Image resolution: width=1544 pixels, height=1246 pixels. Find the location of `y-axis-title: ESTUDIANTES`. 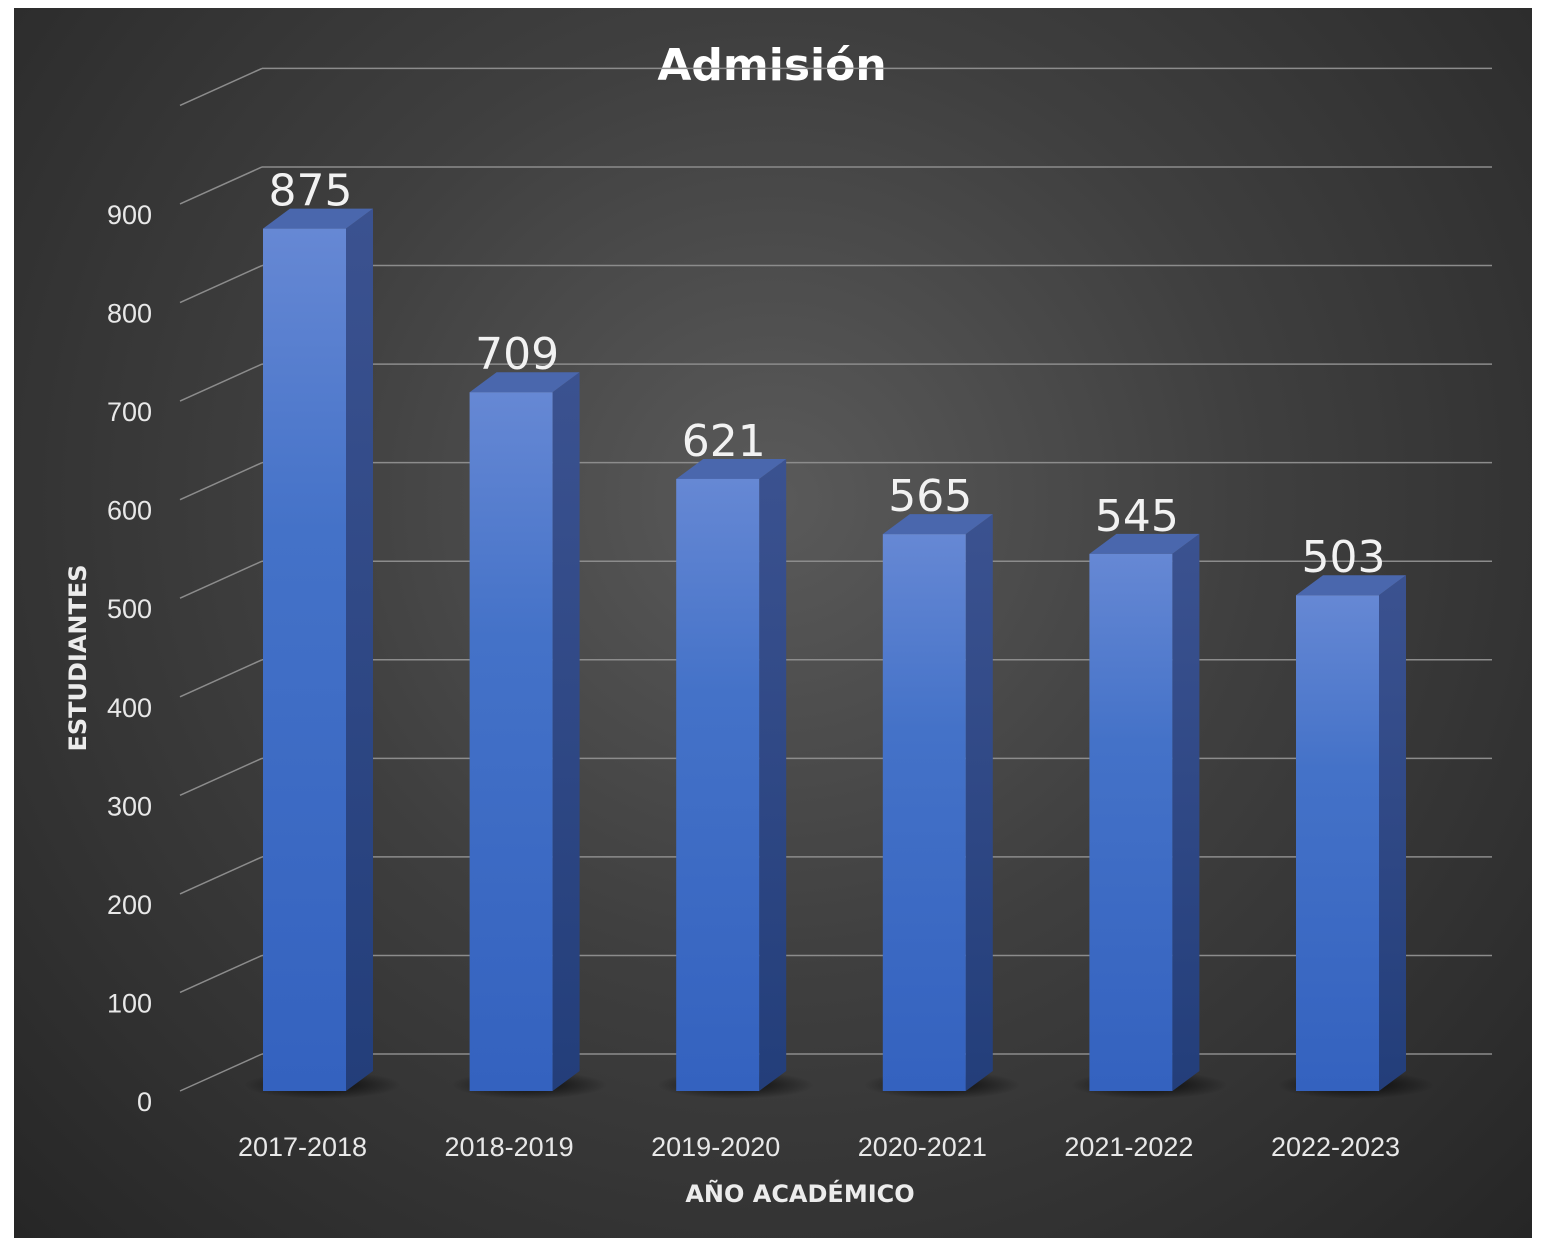

y-axis-title: ESTUDIANTES is located at coordinates (78, 657).